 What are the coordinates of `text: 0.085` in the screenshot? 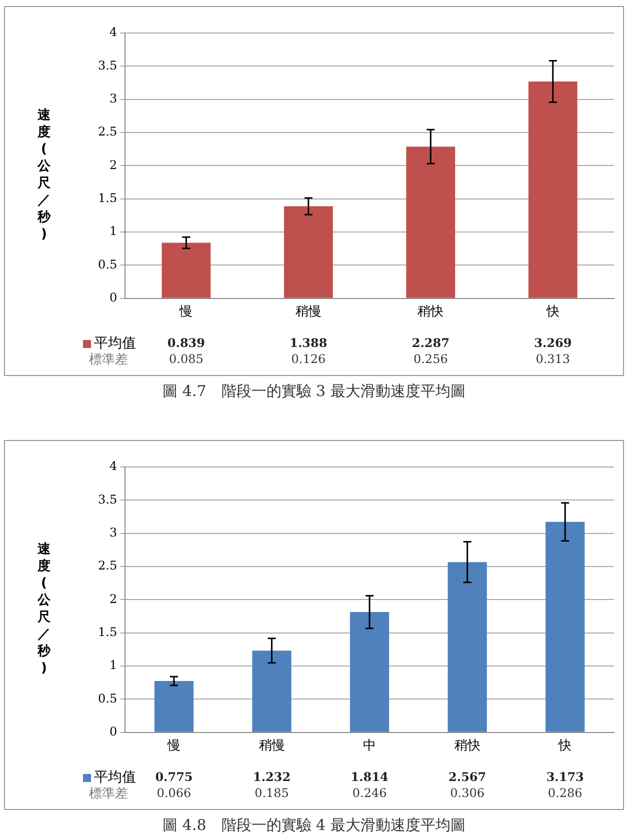 It's located at (186, 359).